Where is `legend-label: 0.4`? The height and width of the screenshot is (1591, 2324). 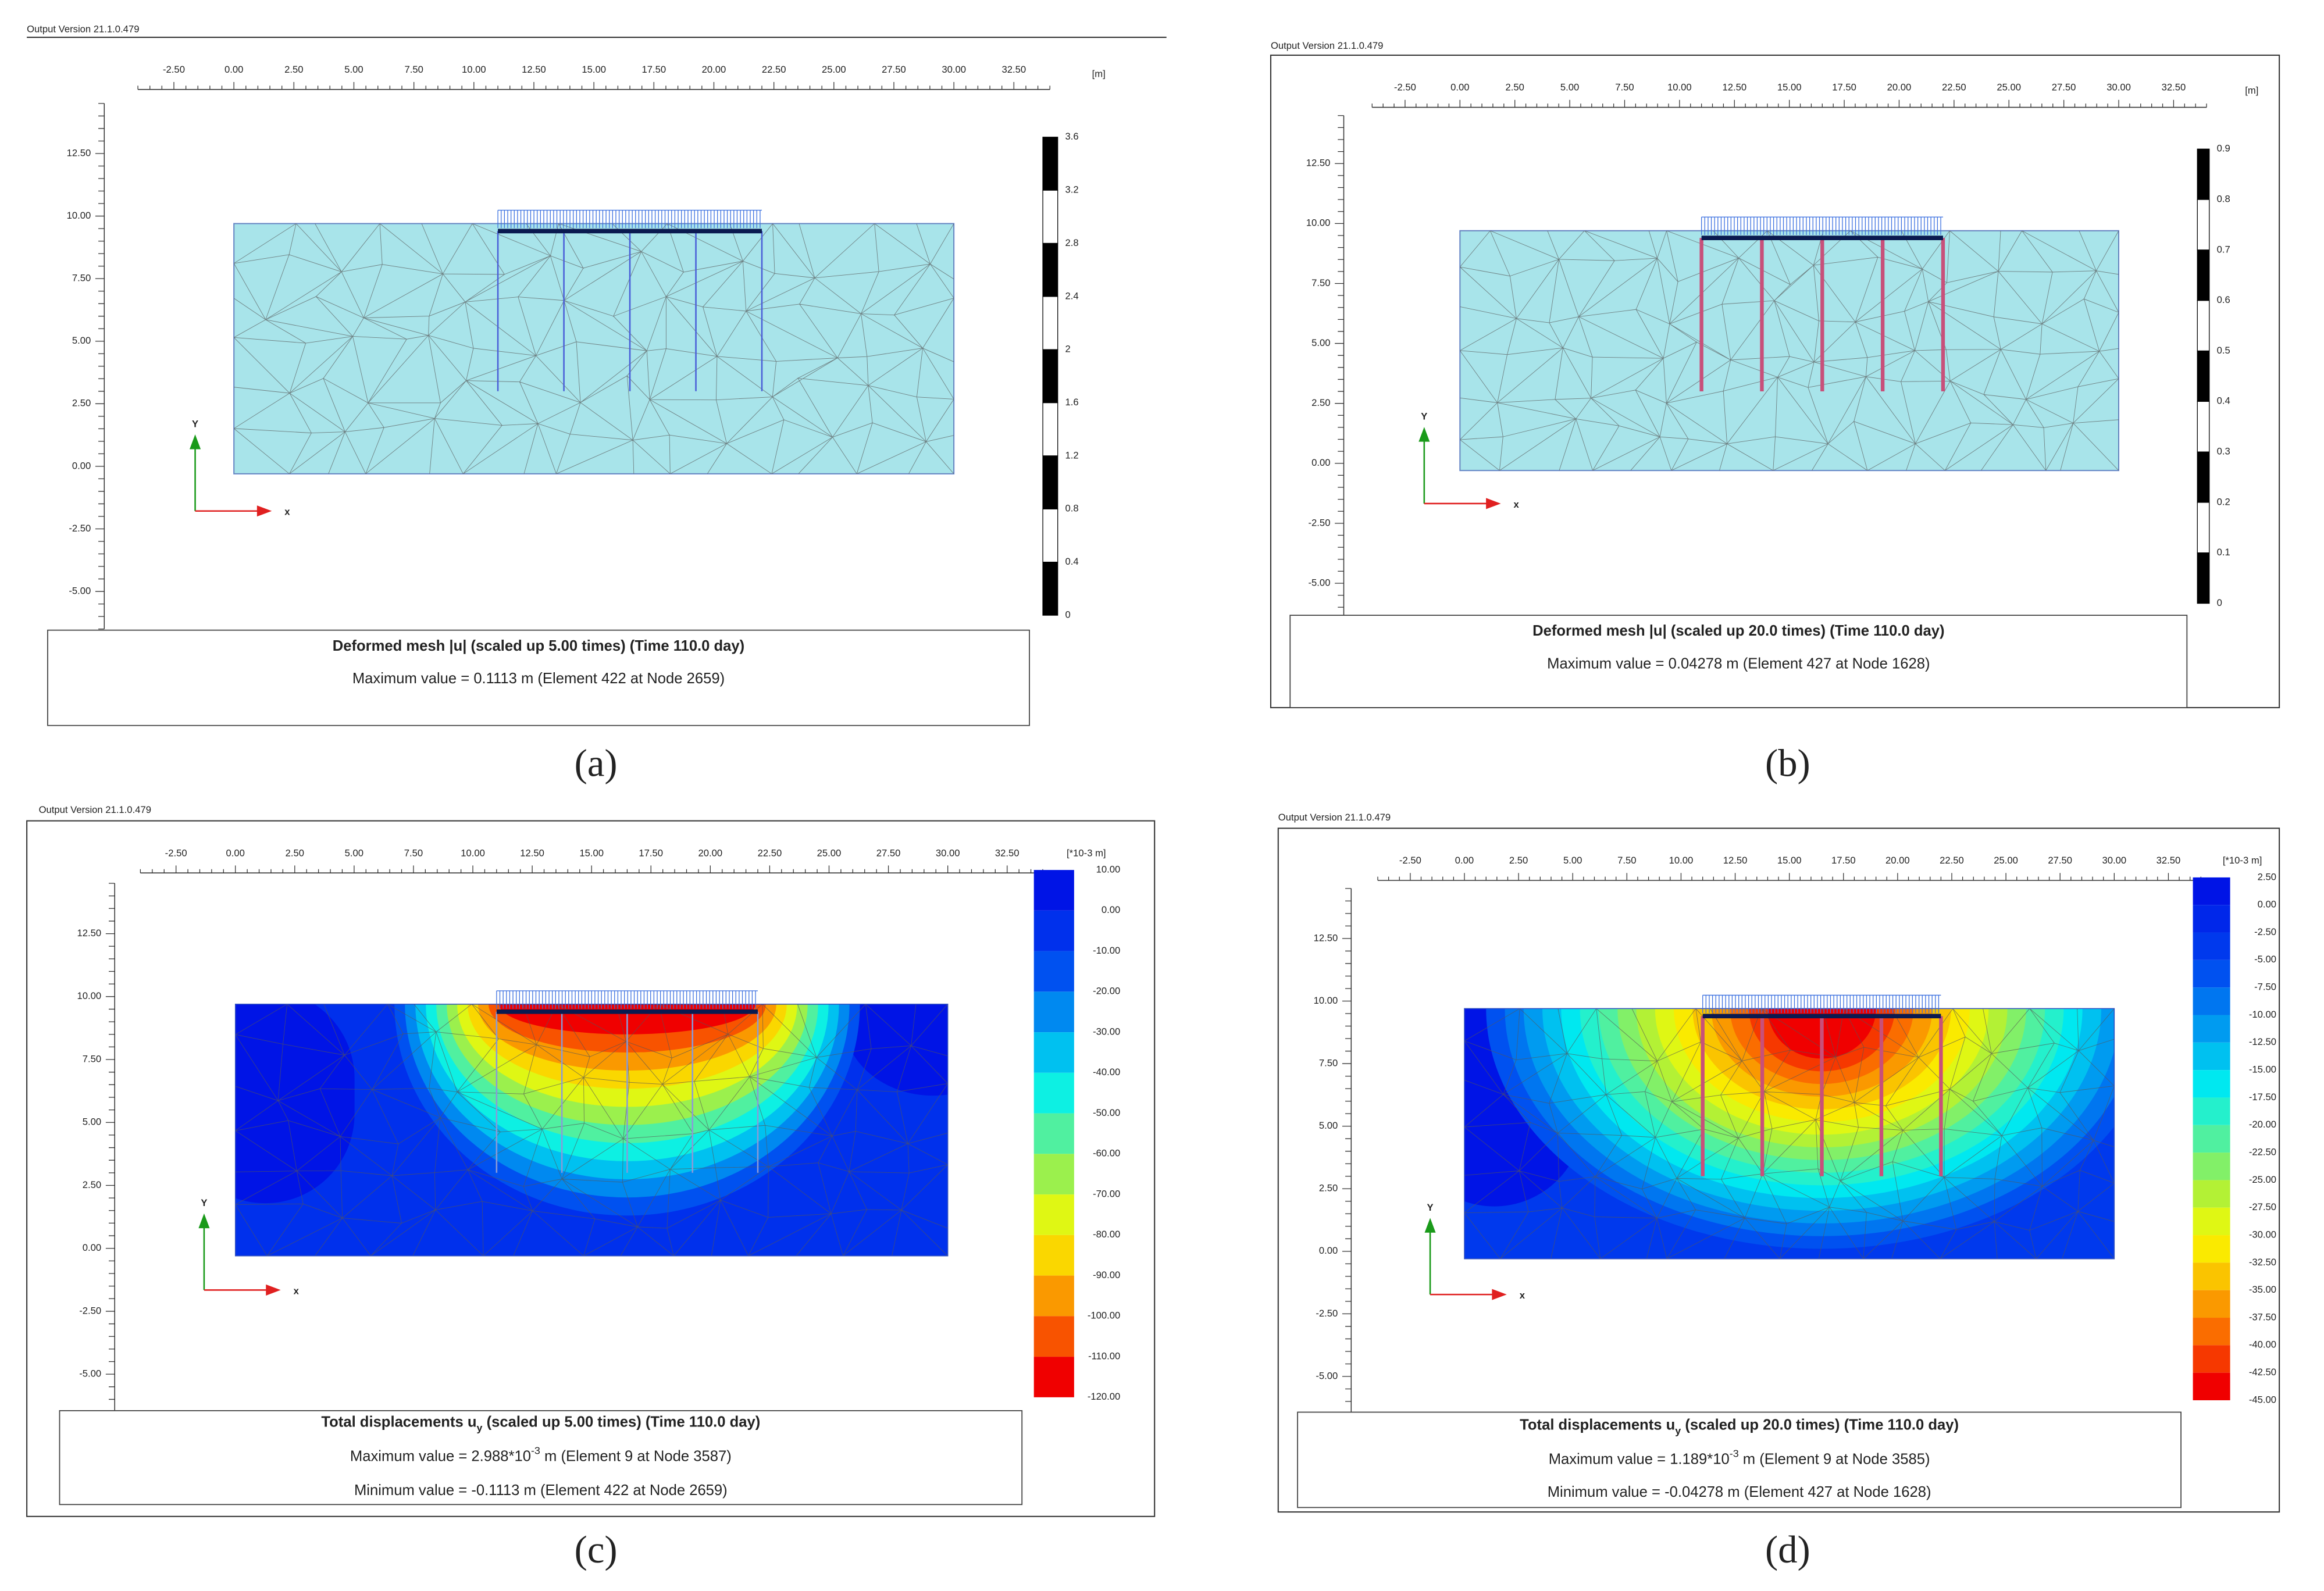
legend-label: 0.4 is located at coordinates (1072, 561).